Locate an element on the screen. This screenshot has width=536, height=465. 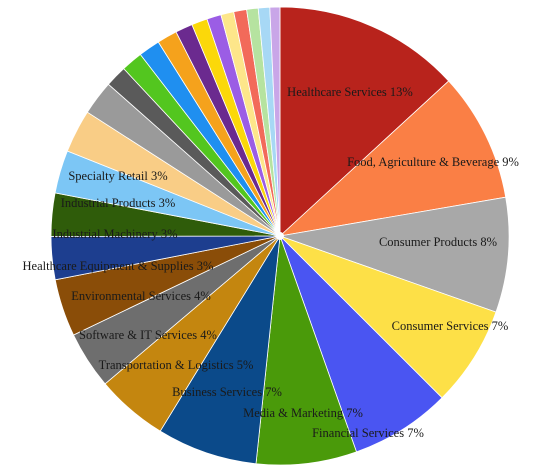
slice-label-business-services: Business Services 7% is located at coordinates (227, 392).